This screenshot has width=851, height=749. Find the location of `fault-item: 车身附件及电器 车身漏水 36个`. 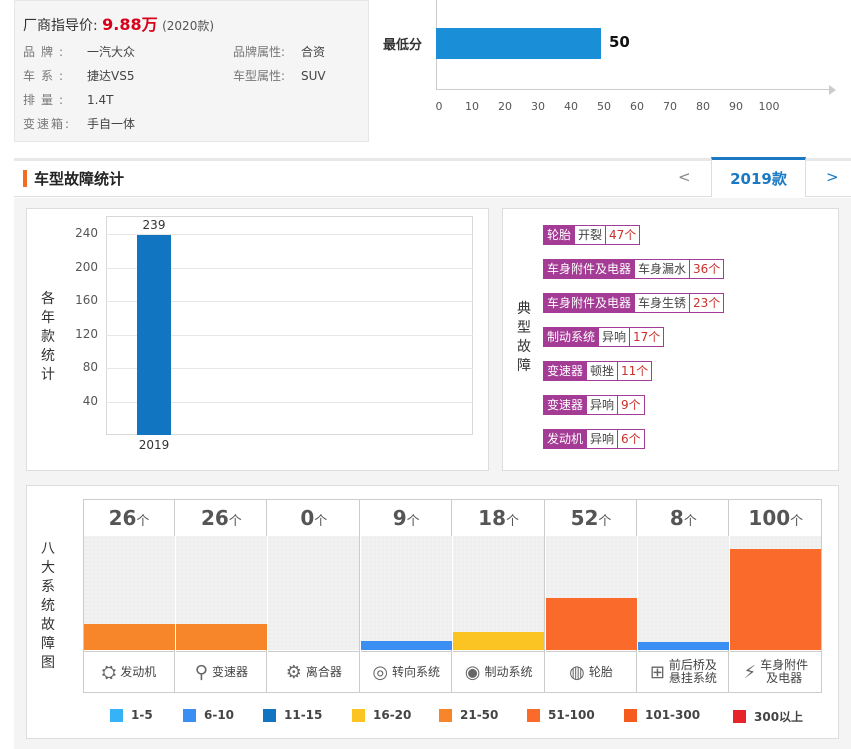

fault-item: 车身附件及电器 车身漏水 36个 is located at coordinates (634, 269).